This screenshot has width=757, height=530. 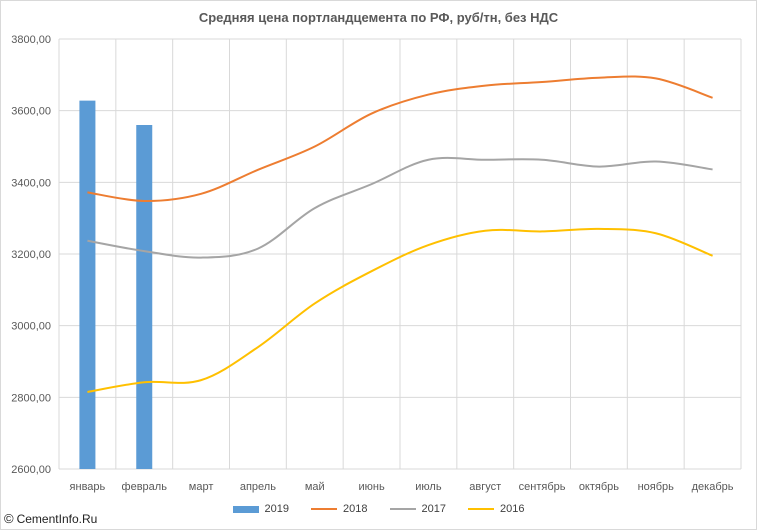 What do you see at coordinates (433, 509) in the screenshot?
I see `legend-label: 2017` at bounding box center [433, 509].